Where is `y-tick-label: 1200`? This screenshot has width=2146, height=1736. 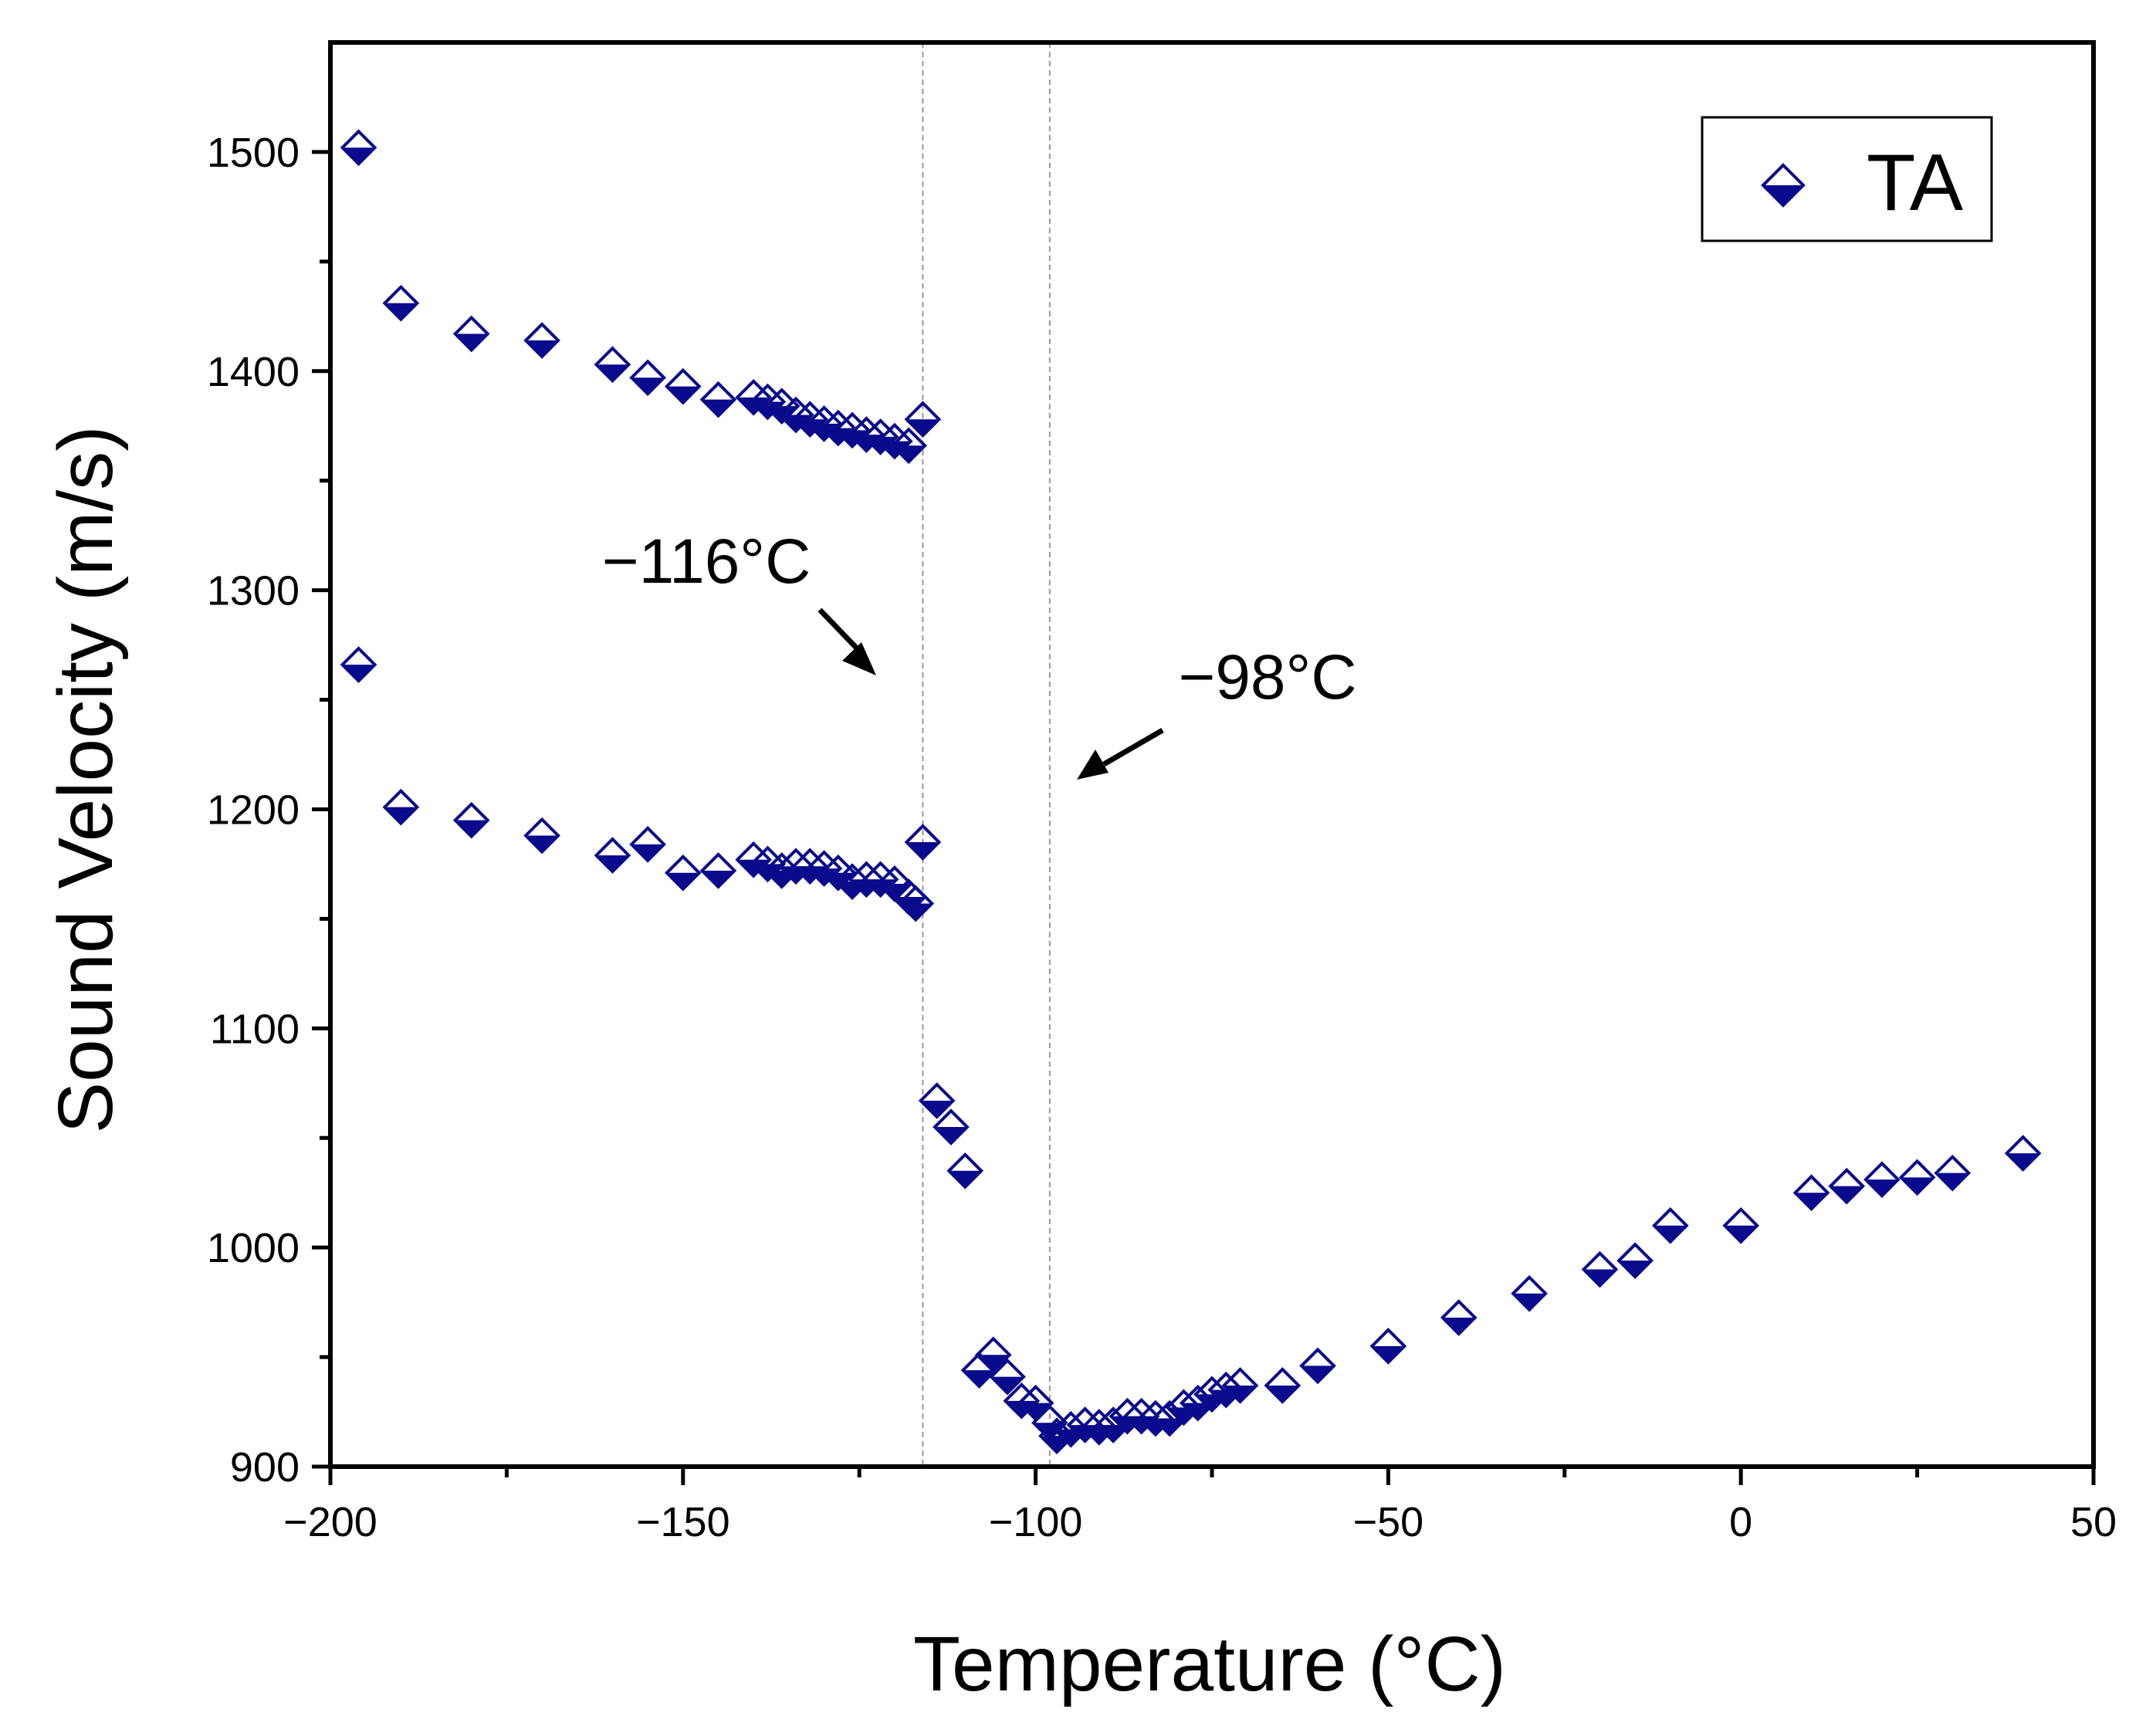
y-tick-label: 1200 is located at coordinates (253, 810).